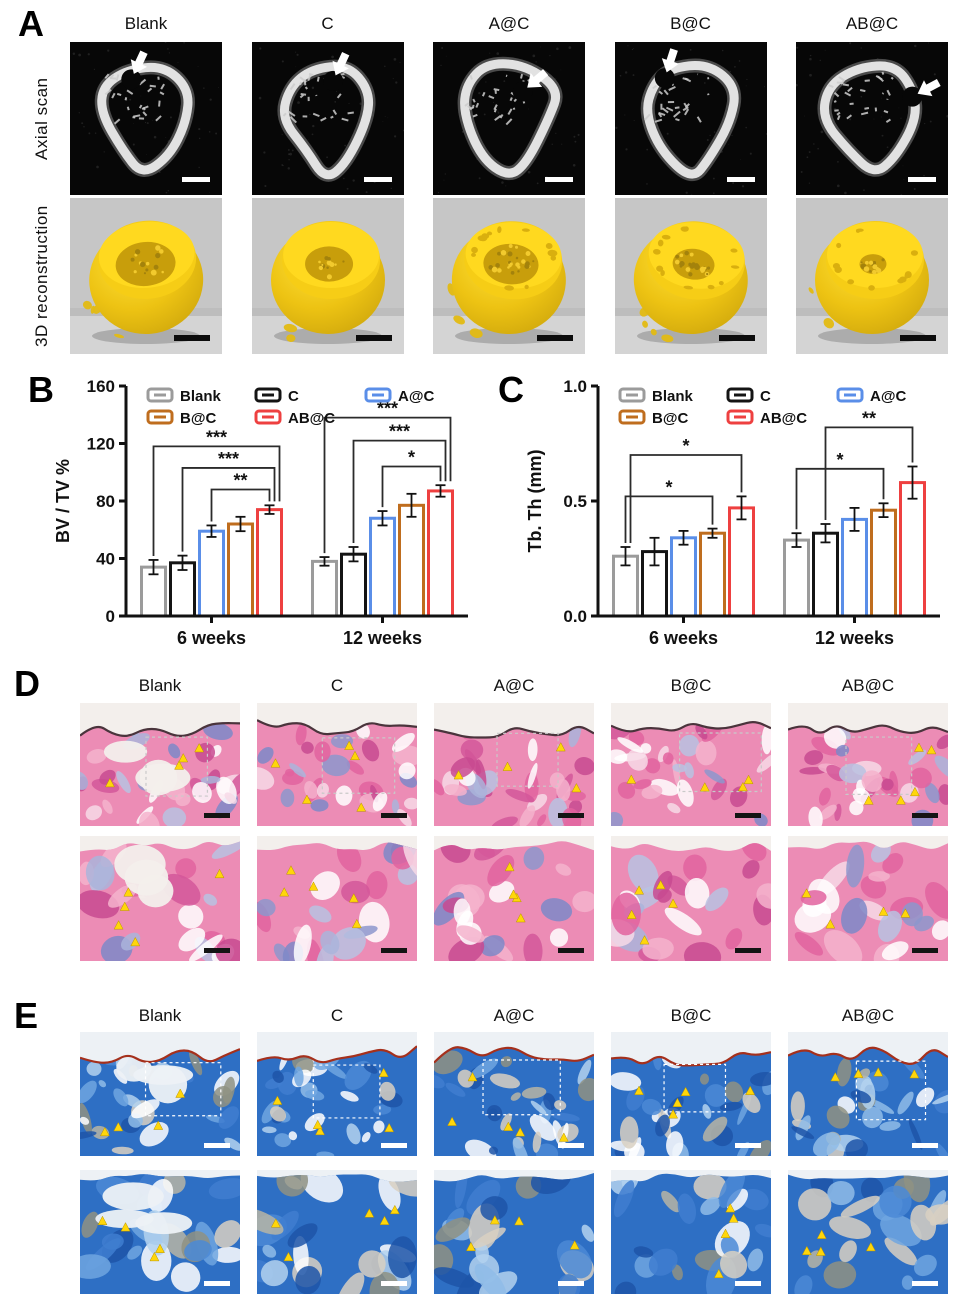 The image size is (955, 1306). Describe the element at coordinates (146, 276) in the screenshot. I see `3d-reconstruction-image-blank` at that location.